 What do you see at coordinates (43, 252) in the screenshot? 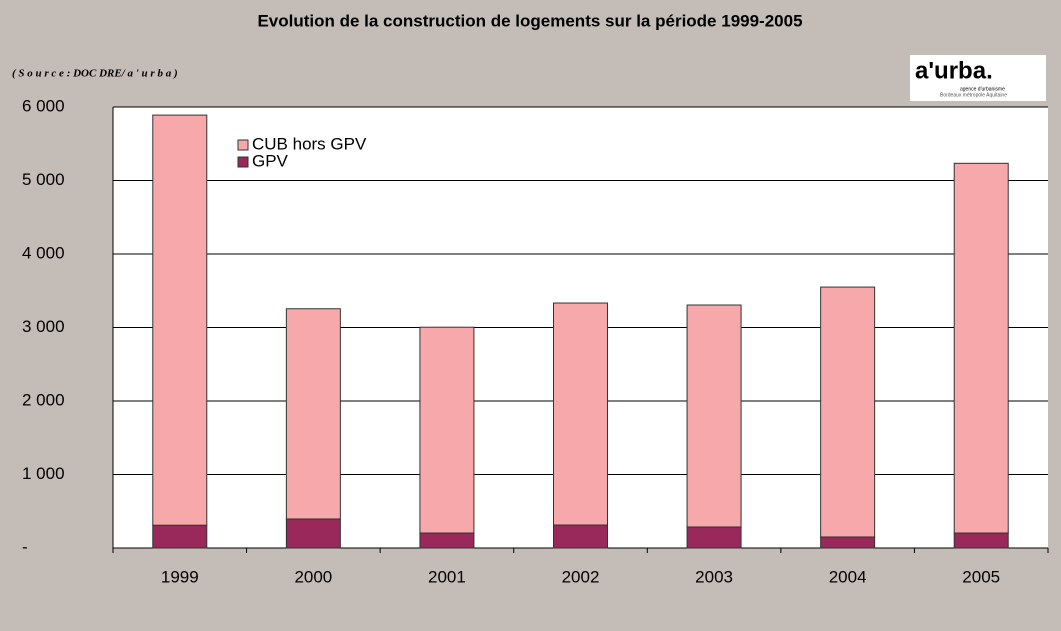
I see `y-tick-label: 4 000` at bounding box center [43, 252].